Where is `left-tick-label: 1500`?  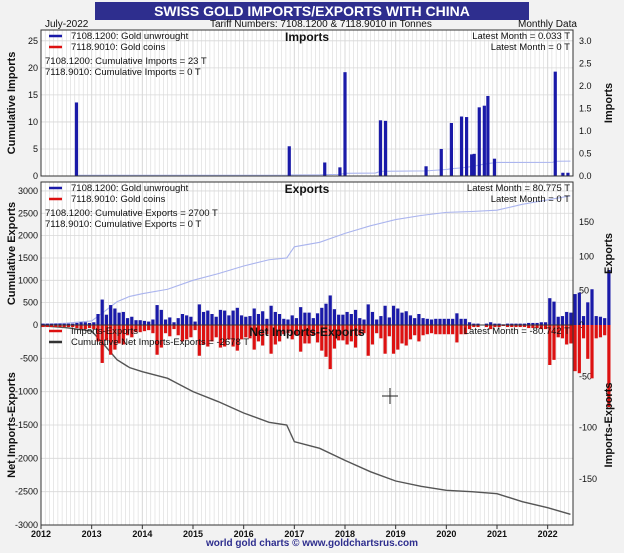 left-tick-label: 1500 is located at coordinates (28, 258).